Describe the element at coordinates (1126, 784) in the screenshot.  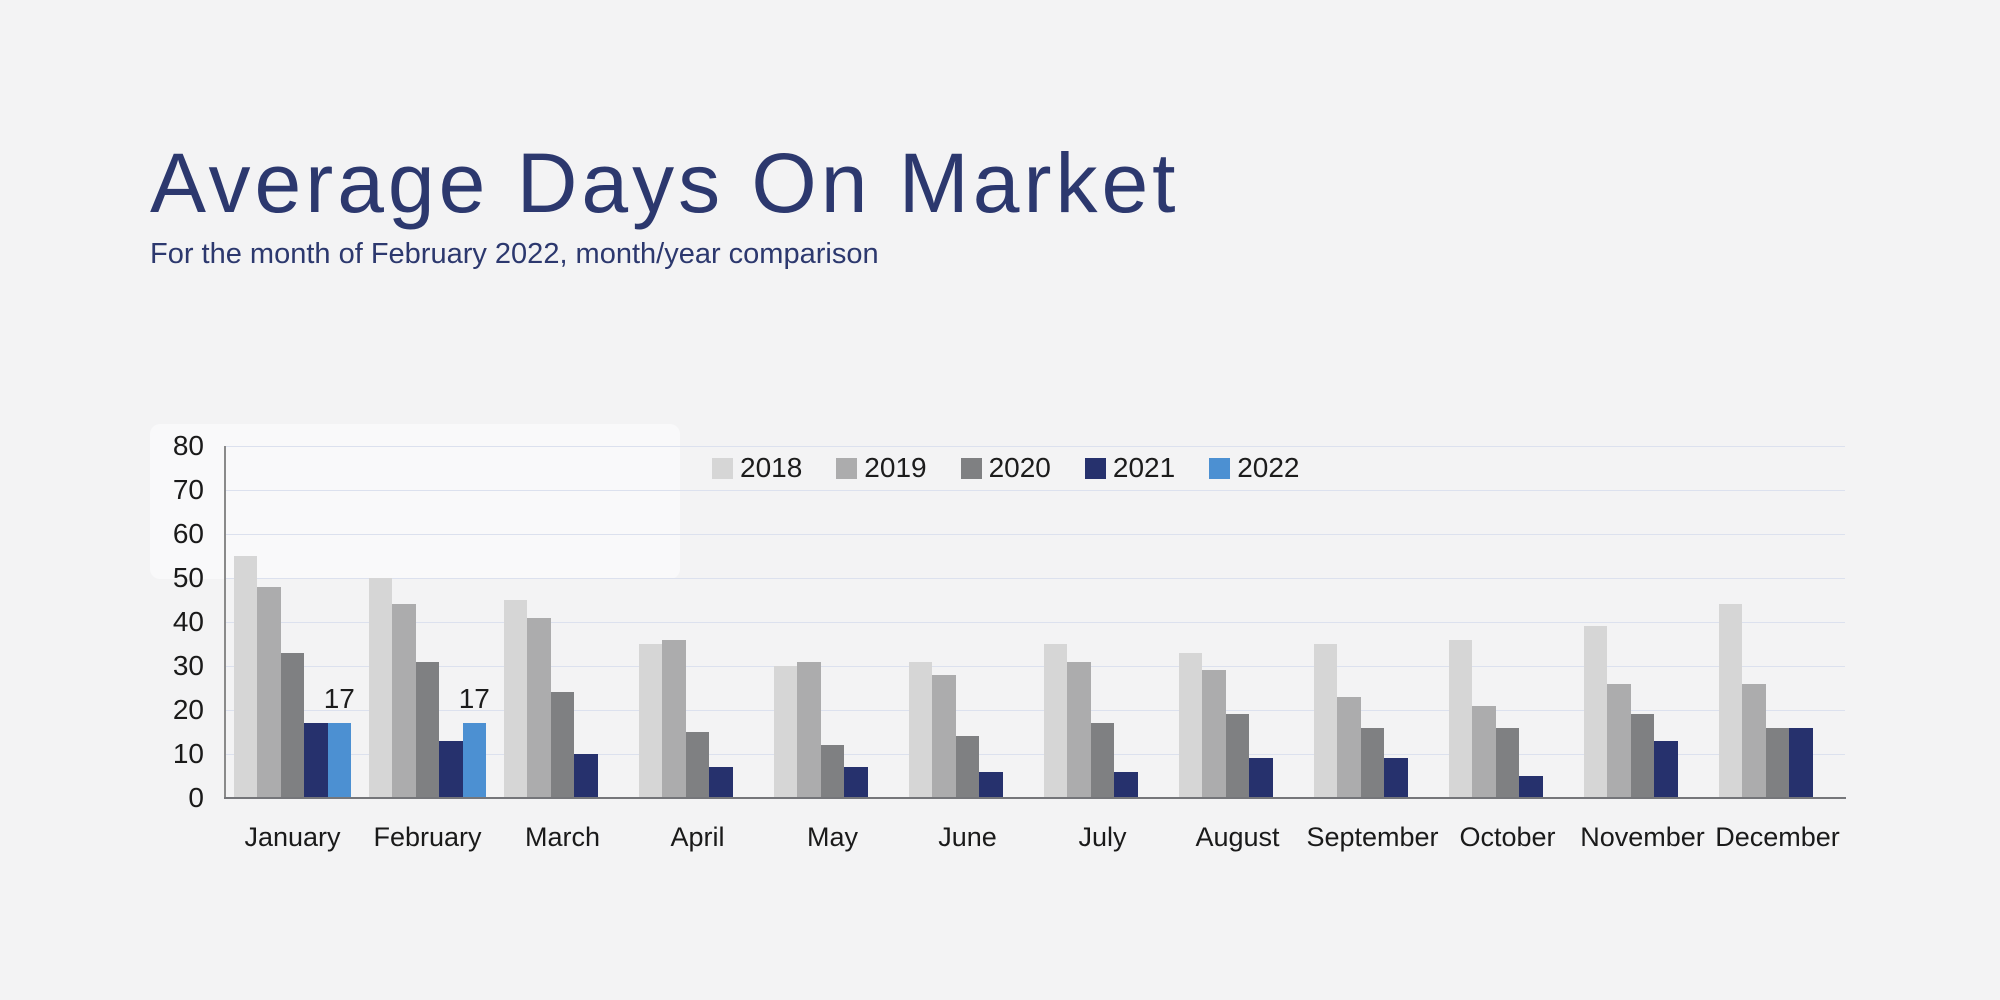
I see `bar-2021-july` at that location.